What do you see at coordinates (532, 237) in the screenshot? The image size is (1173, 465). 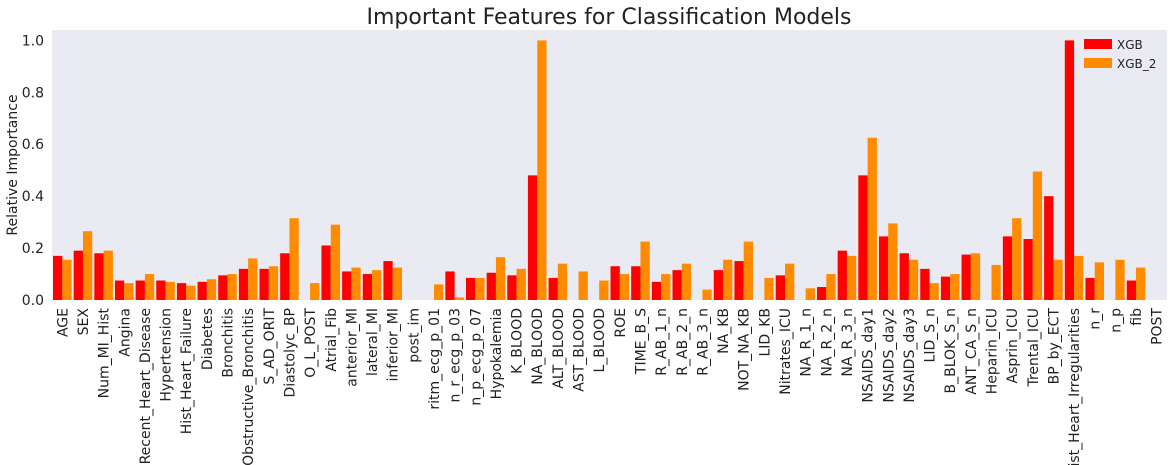 I see `bar-xgb-na-blood` at bounding box center [532, 237].